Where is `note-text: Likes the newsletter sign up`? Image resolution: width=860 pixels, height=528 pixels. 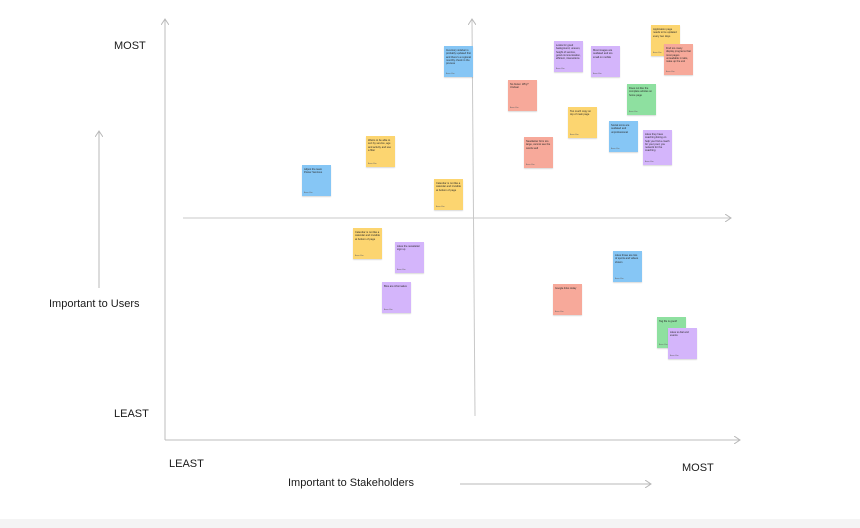
note-text: Likes the newsletter sign up is located at coordinates (408, 248).